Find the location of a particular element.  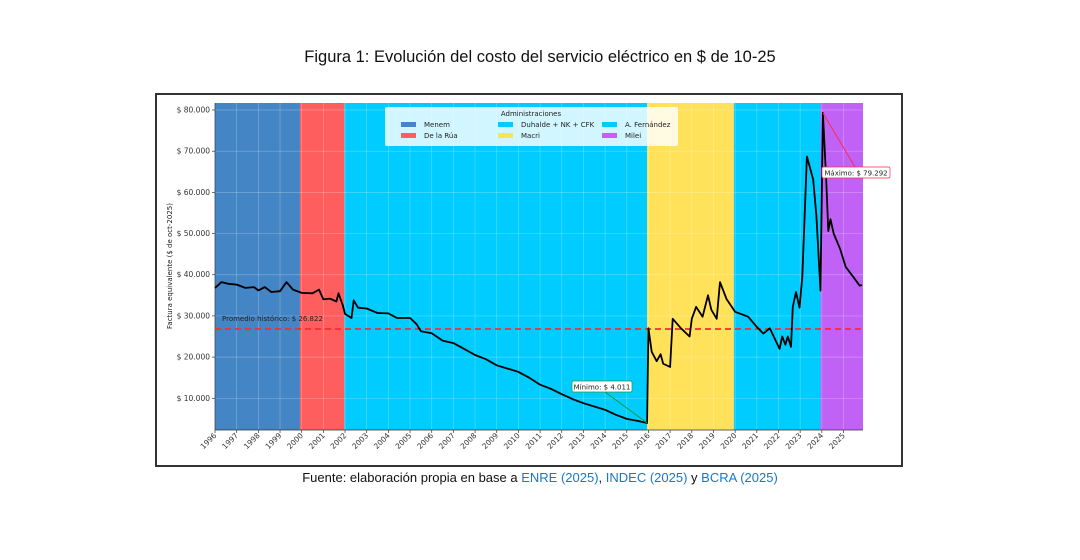

max-label-box is located at coordinates (856, 172).